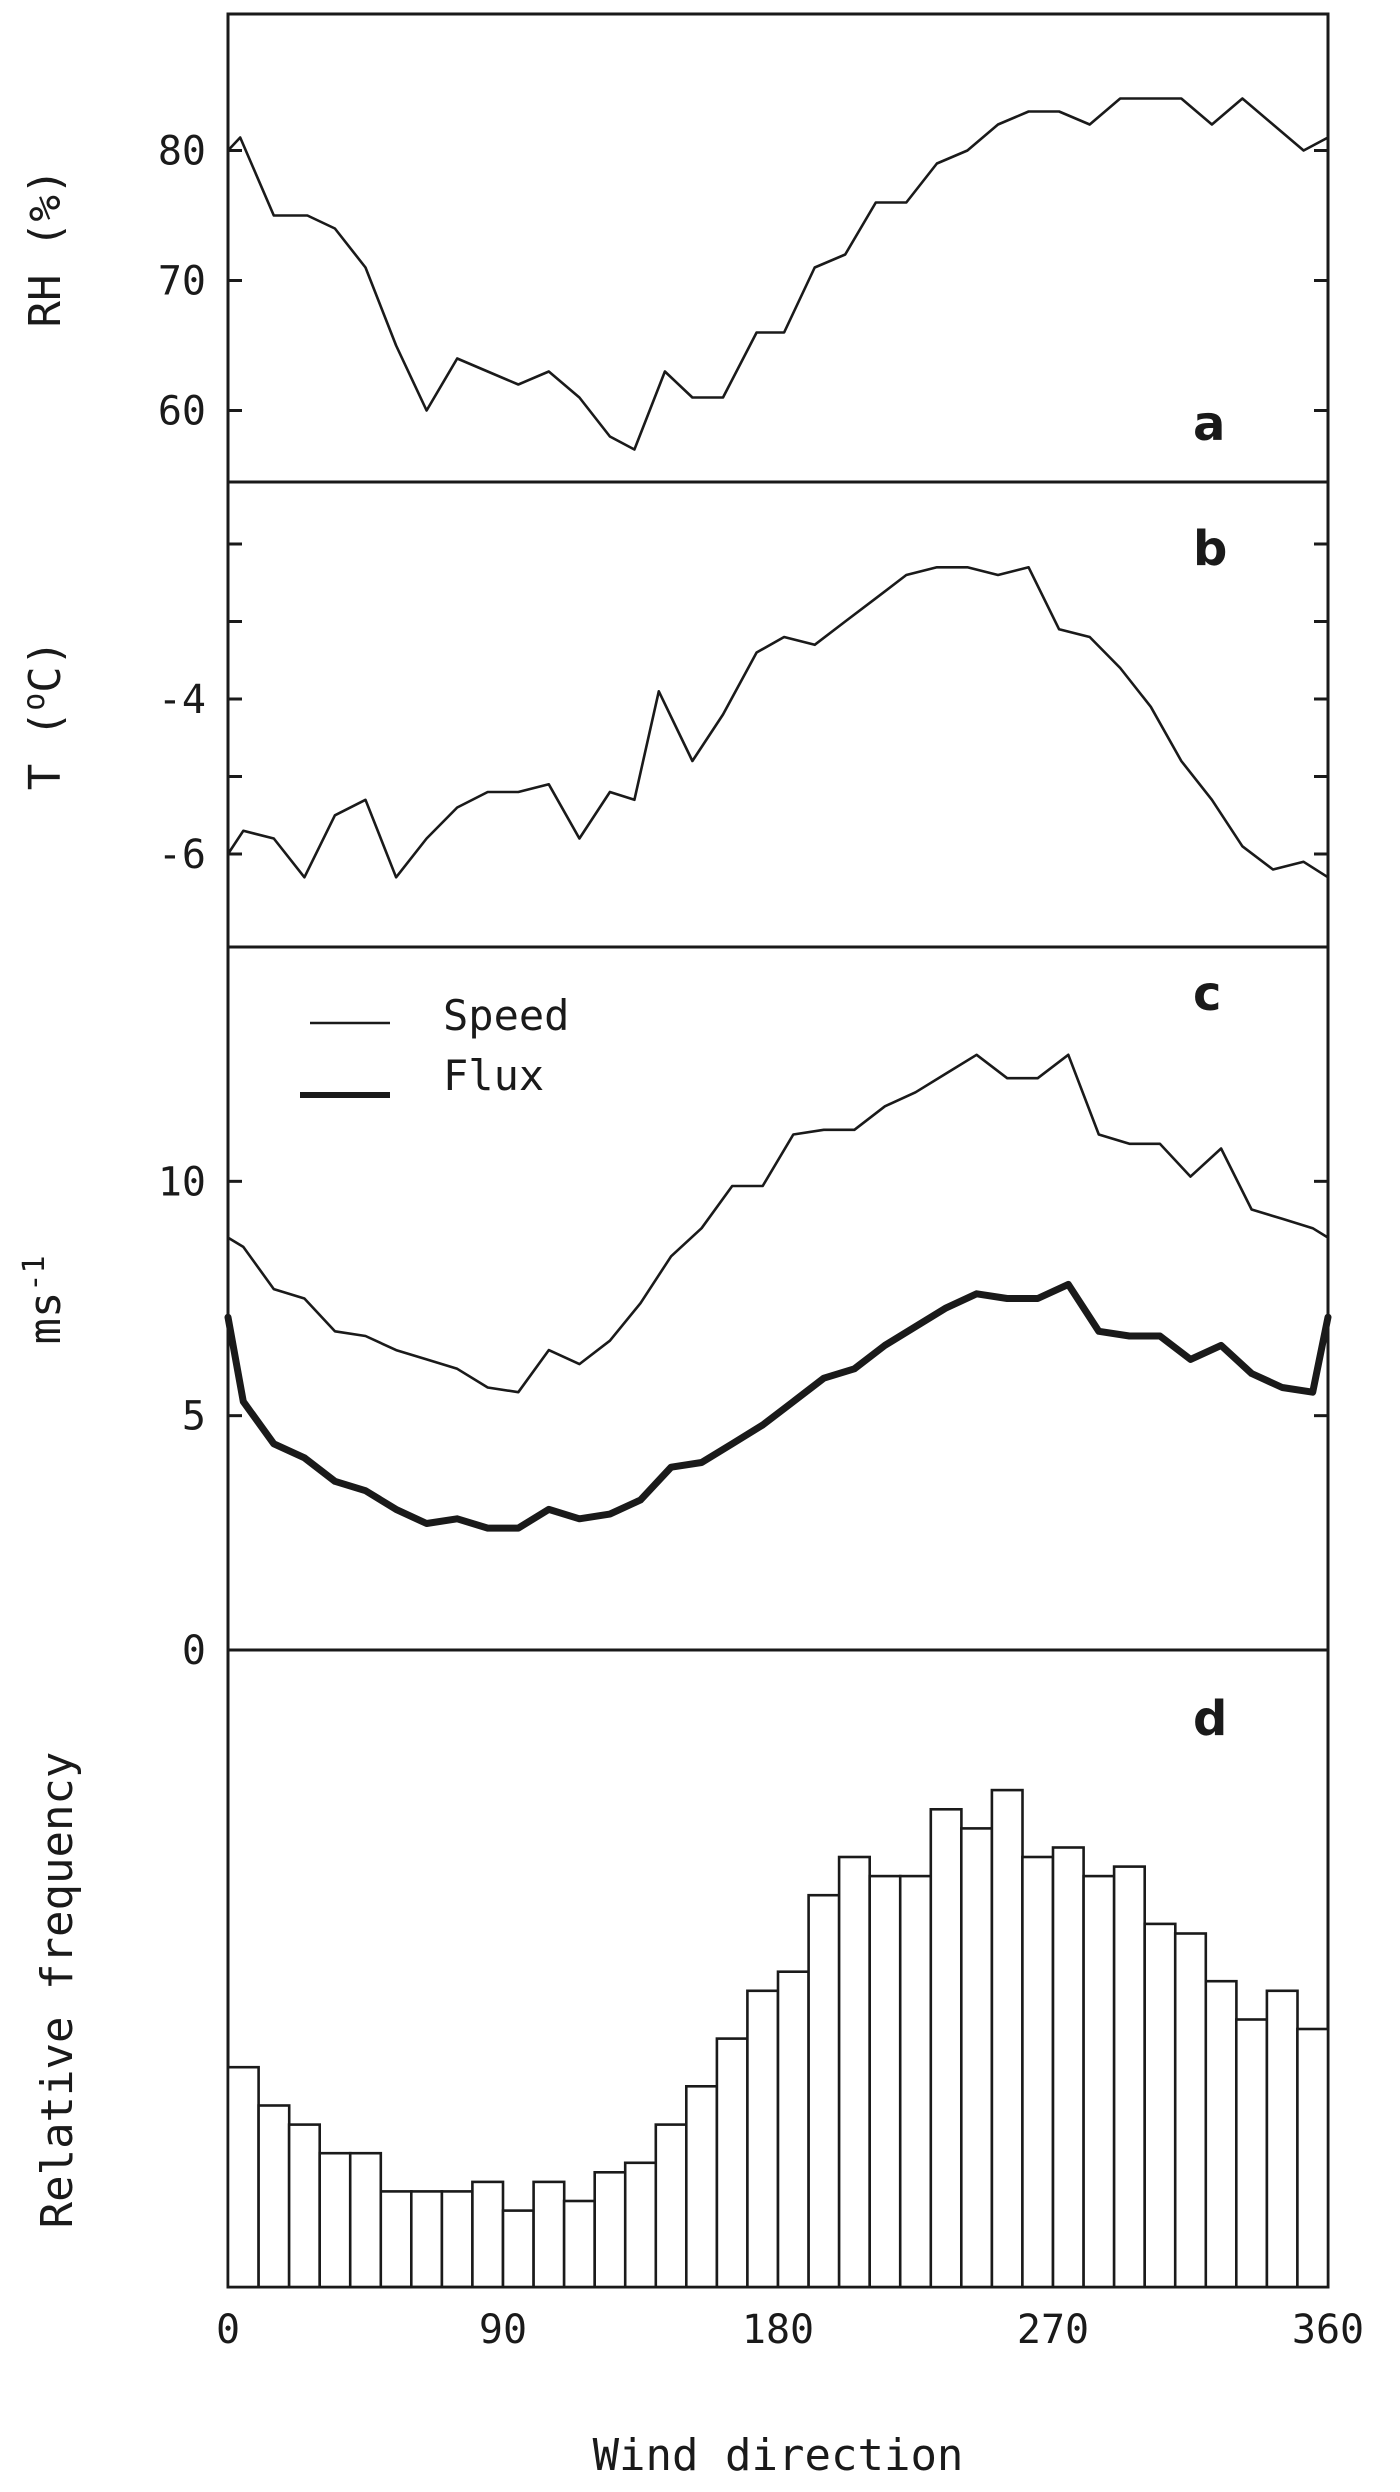 The image size is (1400, 2492). Describe the element at coordinates (45, 248) in the screenshot. I see `ylabel-rh: RH (%)` at that location.